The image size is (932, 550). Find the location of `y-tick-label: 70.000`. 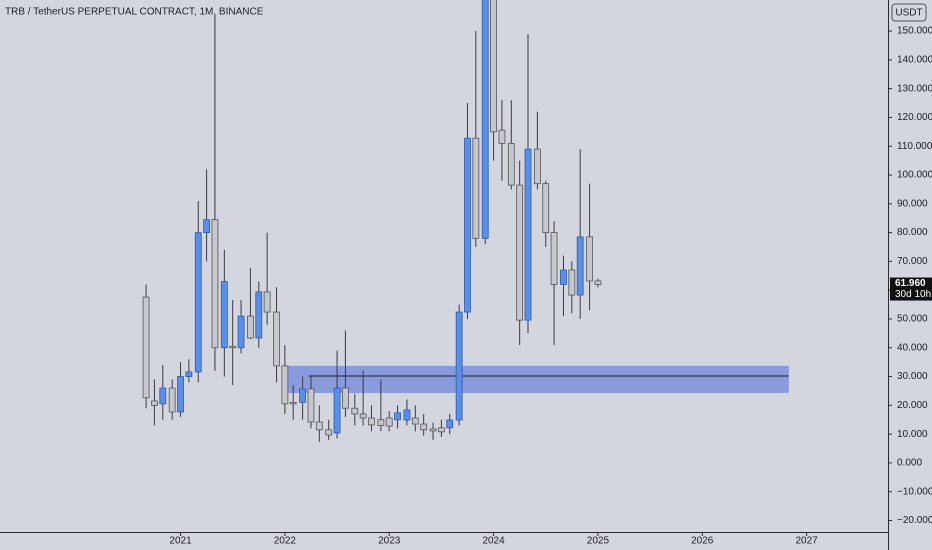

y-tick-label: 70.000 is located at coordinates (912, 261).